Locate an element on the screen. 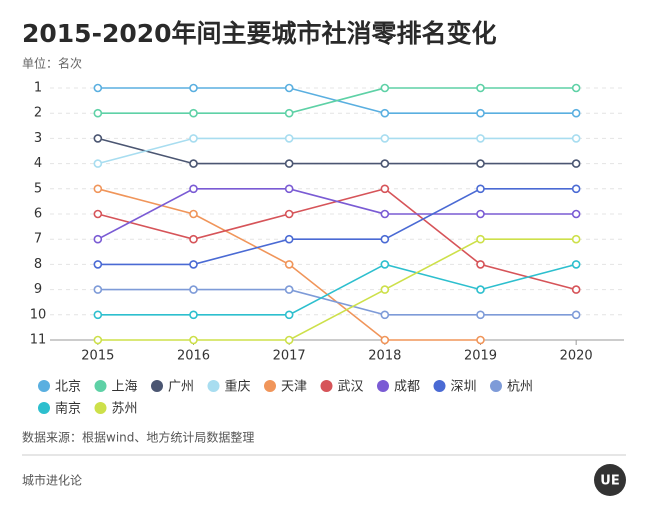 The image size is (650, 514). y-tick-label: 3 is located at coordinates (38, 138).